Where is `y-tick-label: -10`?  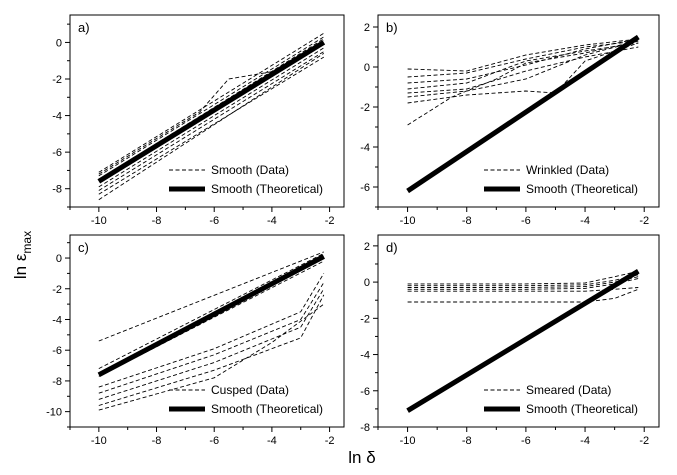
y-tick-label: -10 is located at coordinates (54, 413).